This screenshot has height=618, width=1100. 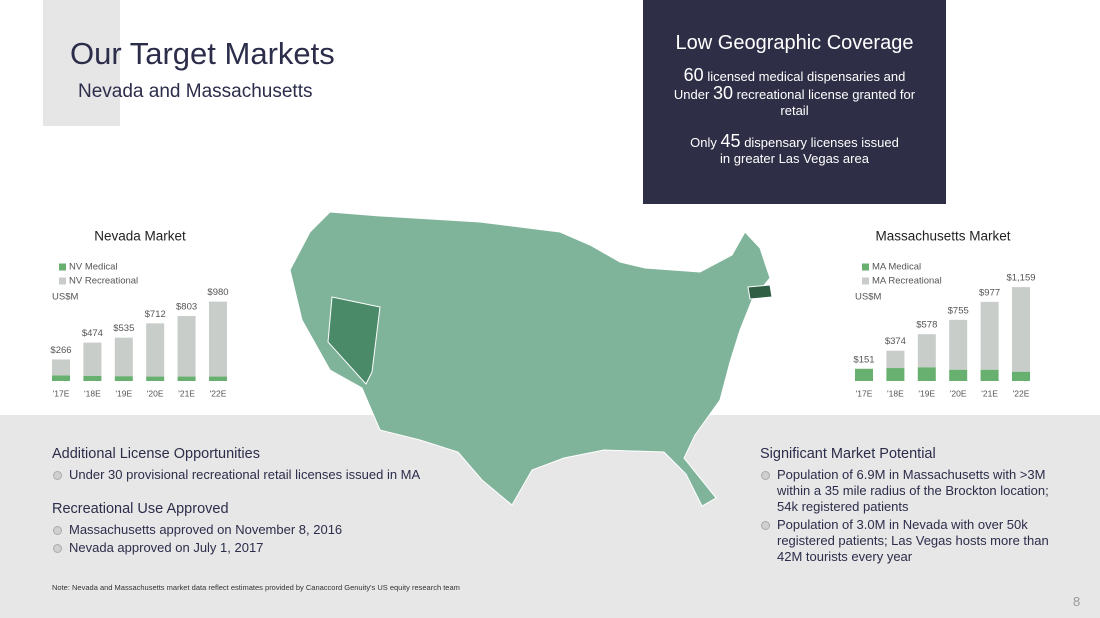 I want to click on heading: Significant Market Potential, so click(x=848, y=454).